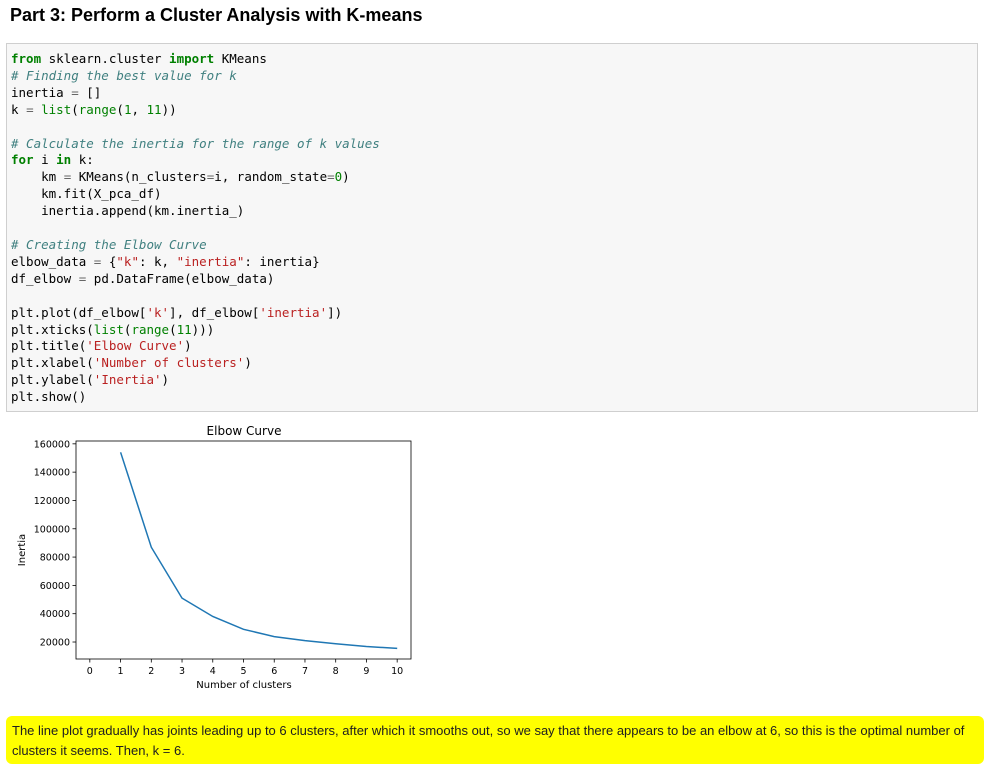 The width and height of the screenshot is (988, 775). What do you see at coordinates (55, 586) in the screenshot?
I see `y-tick-label: 60000` at bounding box center [55, 586].